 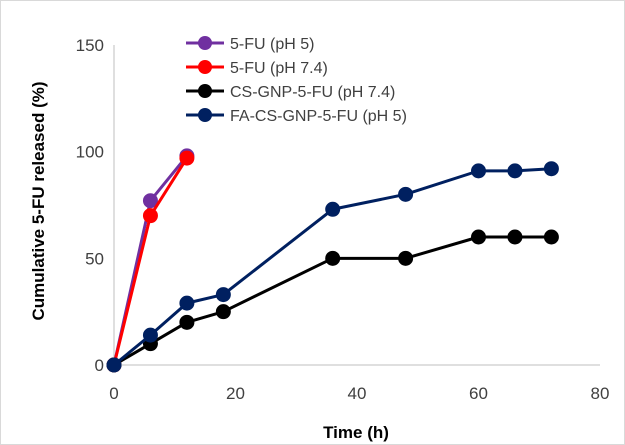 I want to click on x-tick-label: 20, so click(x=235, y=393).